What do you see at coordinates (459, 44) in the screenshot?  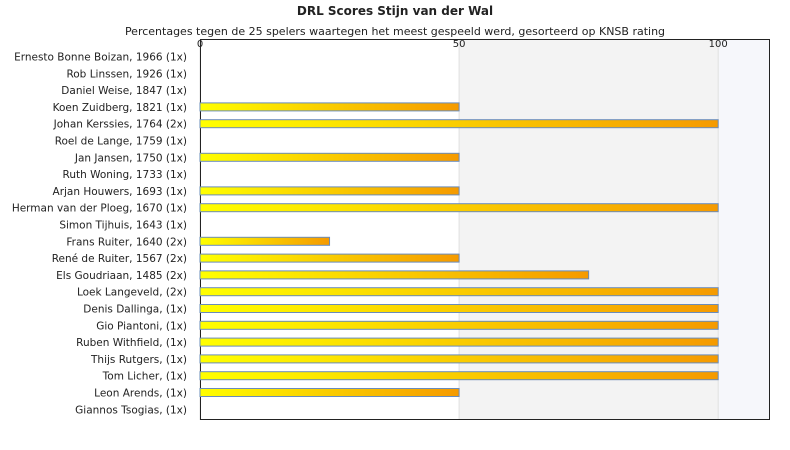 I see `x-tick-label: 50` at bounding box center [459, 44].